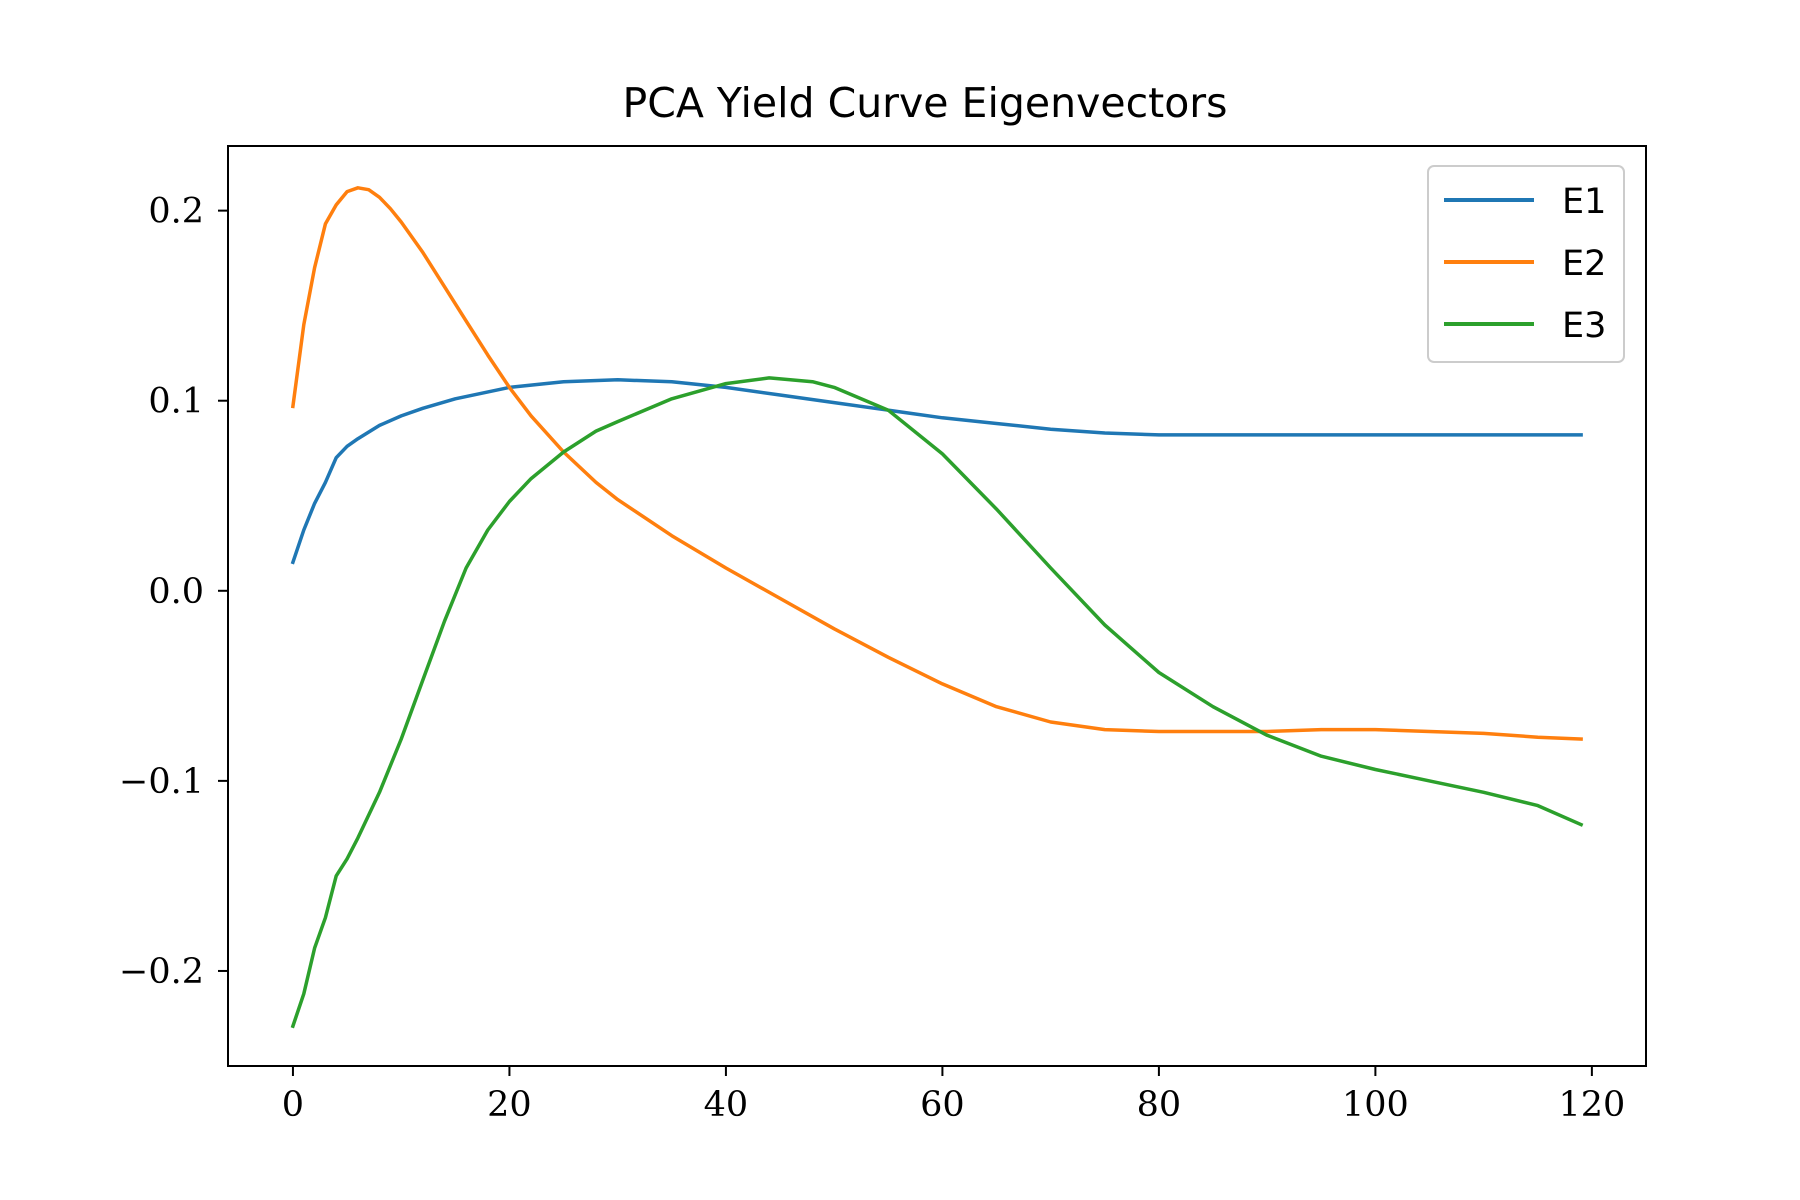  I want to click on x-tick-label: 20, so click(509, 1105).